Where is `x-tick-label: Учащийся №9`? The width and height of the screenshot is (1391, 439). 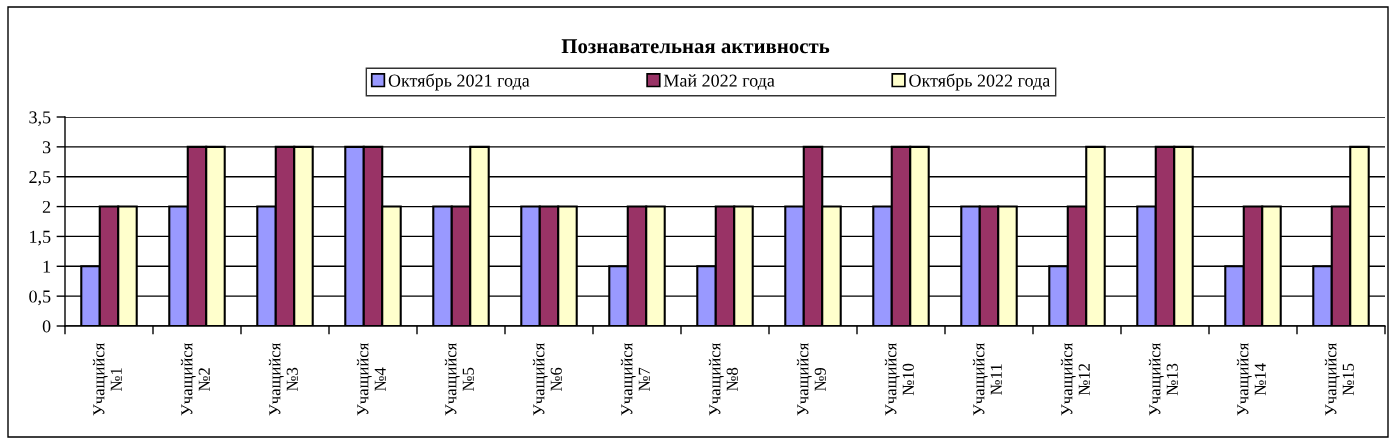 x-tick-label: Учащийся №9 is located at coordinates (811, 379).